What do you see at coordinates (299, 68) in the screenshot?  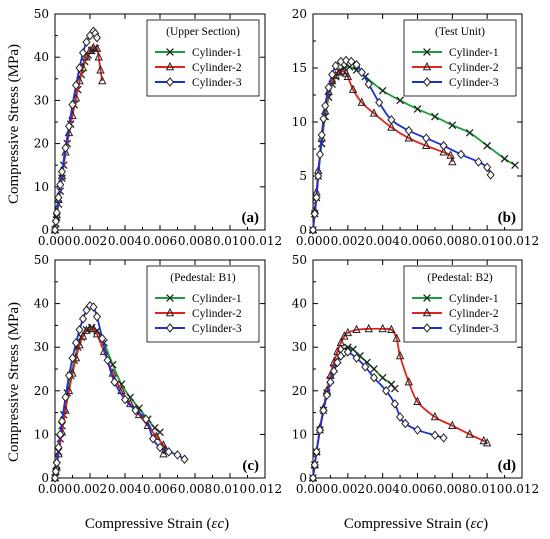 I see `y-tick-label: 15` at bounding box center [299, 68].